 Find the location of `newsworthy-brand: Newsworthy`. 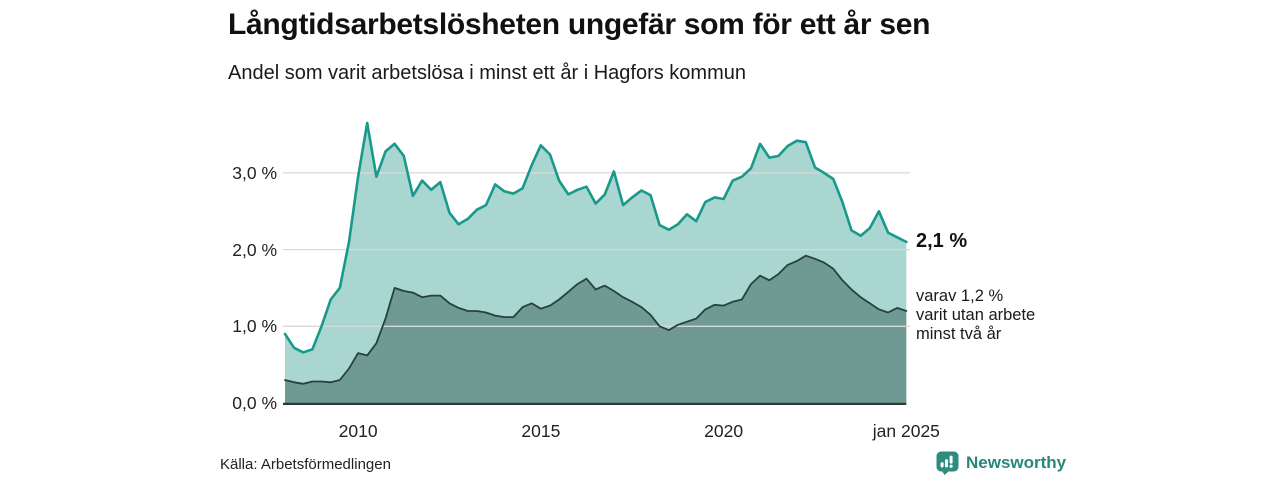

newsworthy-brand: Newsworthy is located at coordinates (1001, 463).